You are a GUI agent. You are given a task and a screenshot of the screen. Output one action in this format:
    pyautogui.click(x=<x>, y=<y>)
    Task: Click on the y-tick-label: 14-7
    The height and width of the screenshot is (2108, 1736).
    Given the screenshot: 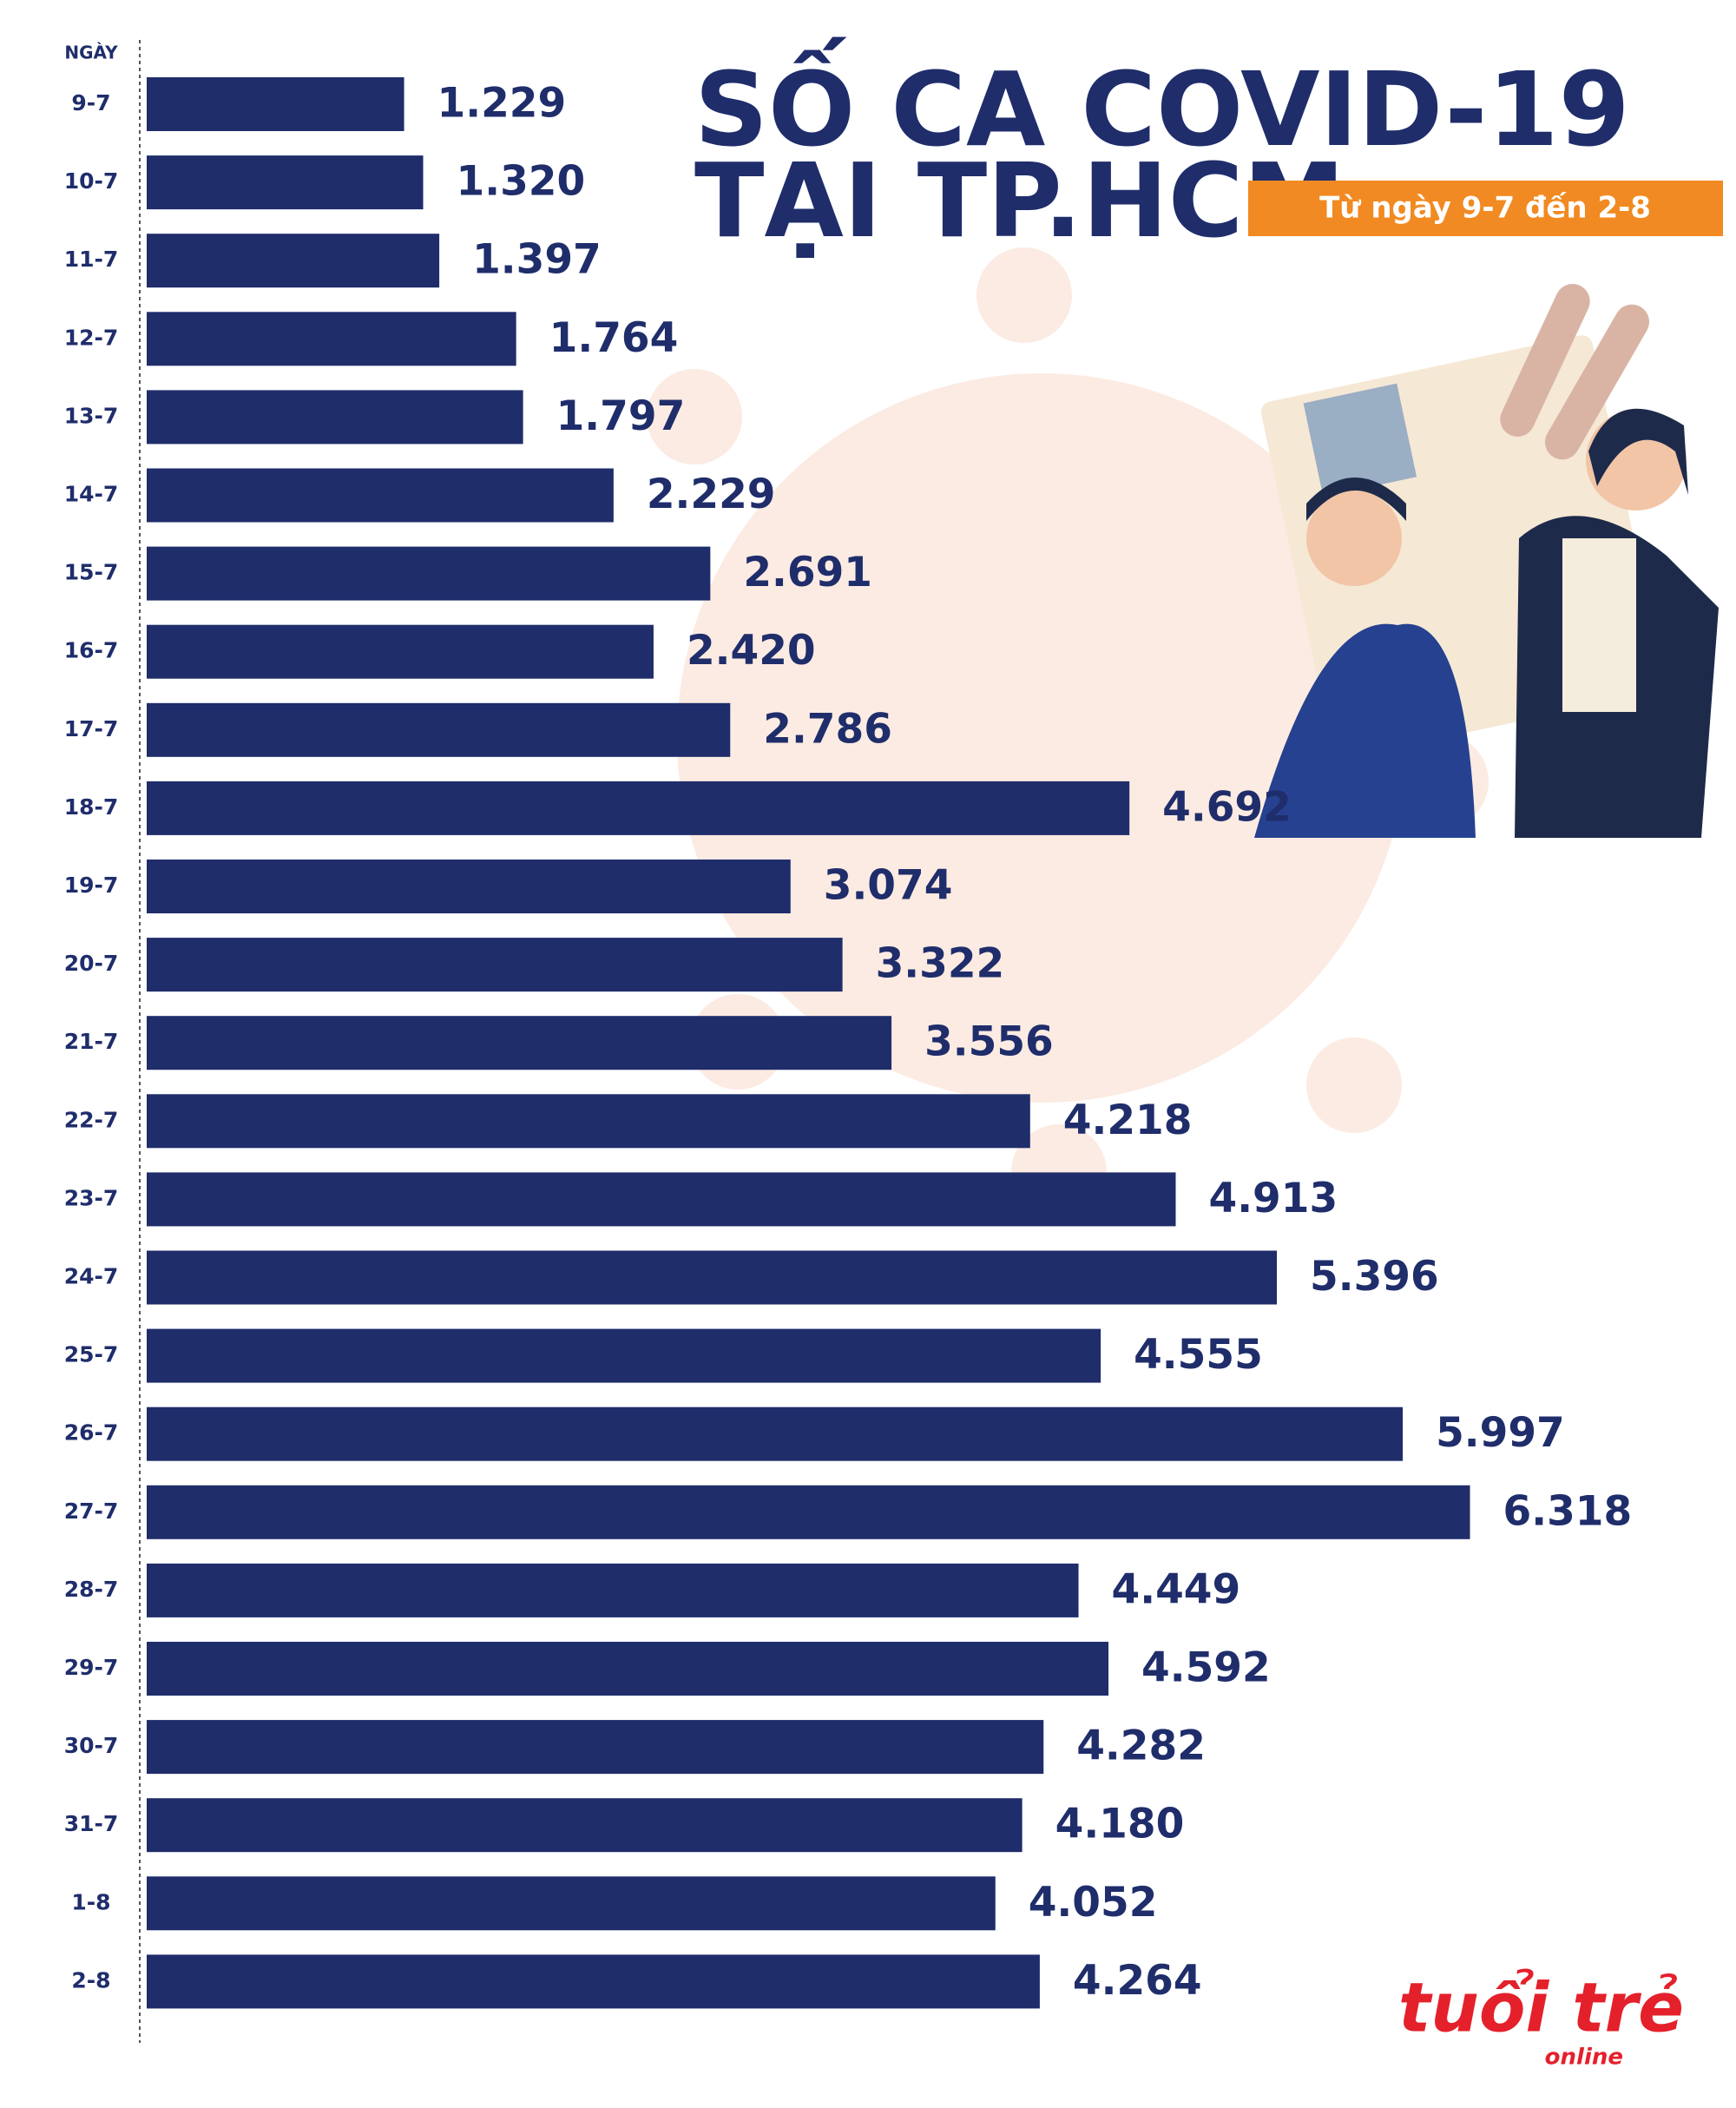 What is the action you would take?
    pyautogui.click(x=91, y=495)
    